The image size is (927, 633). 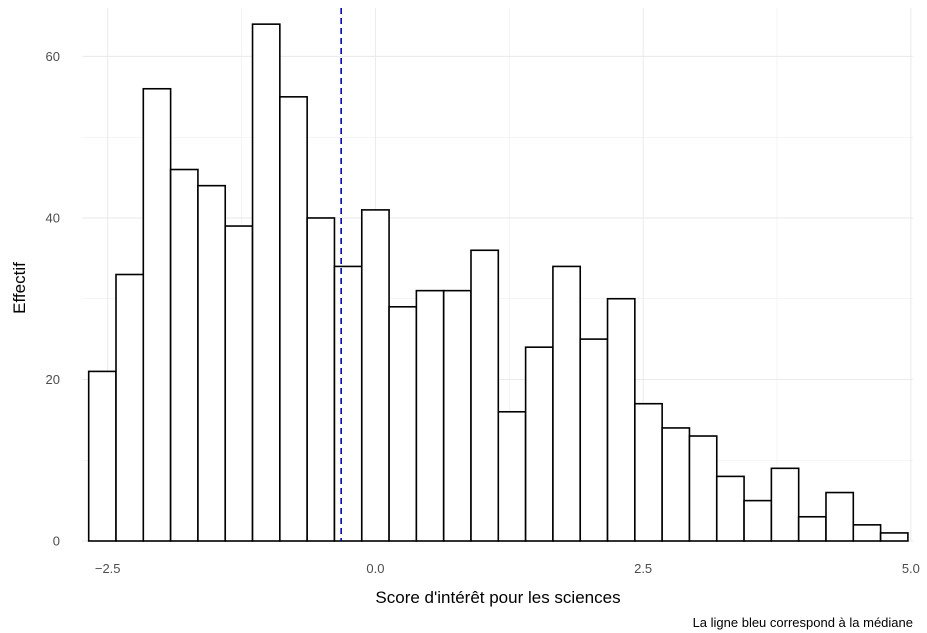 What do you see at coordinates (643, 568) in the screenshot?
I see `x-tick-label: 2.5` at bounding box center [643, 568].